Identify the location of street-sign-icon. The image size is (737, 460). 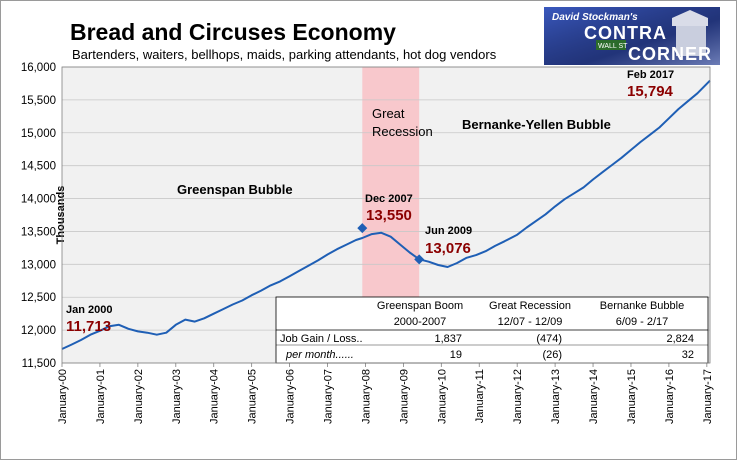
(611, 45).